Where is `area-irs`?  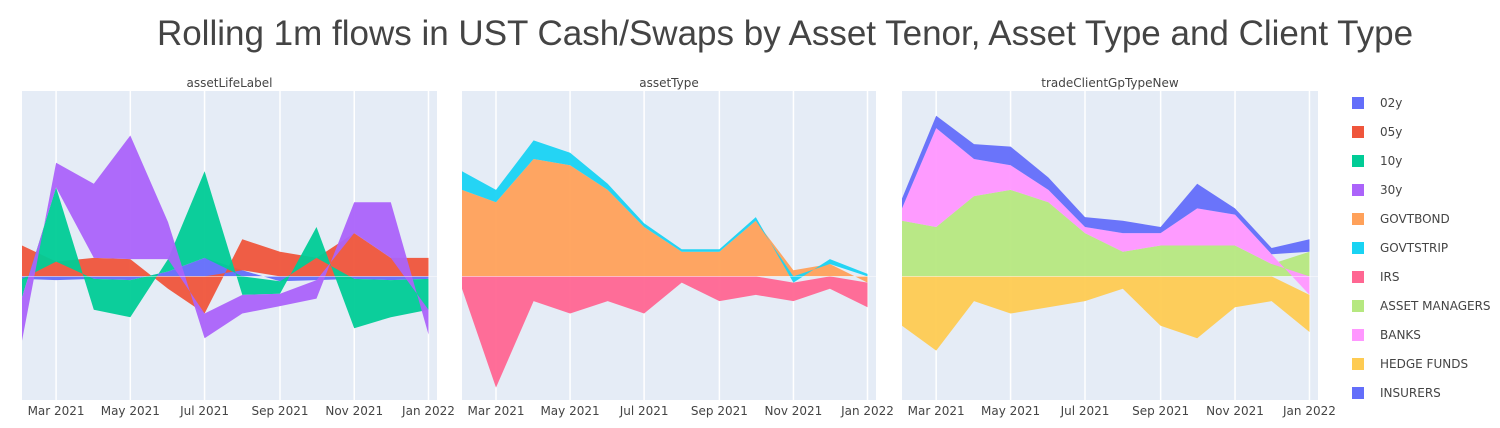 area-irs is located at coordinates (665, 332).